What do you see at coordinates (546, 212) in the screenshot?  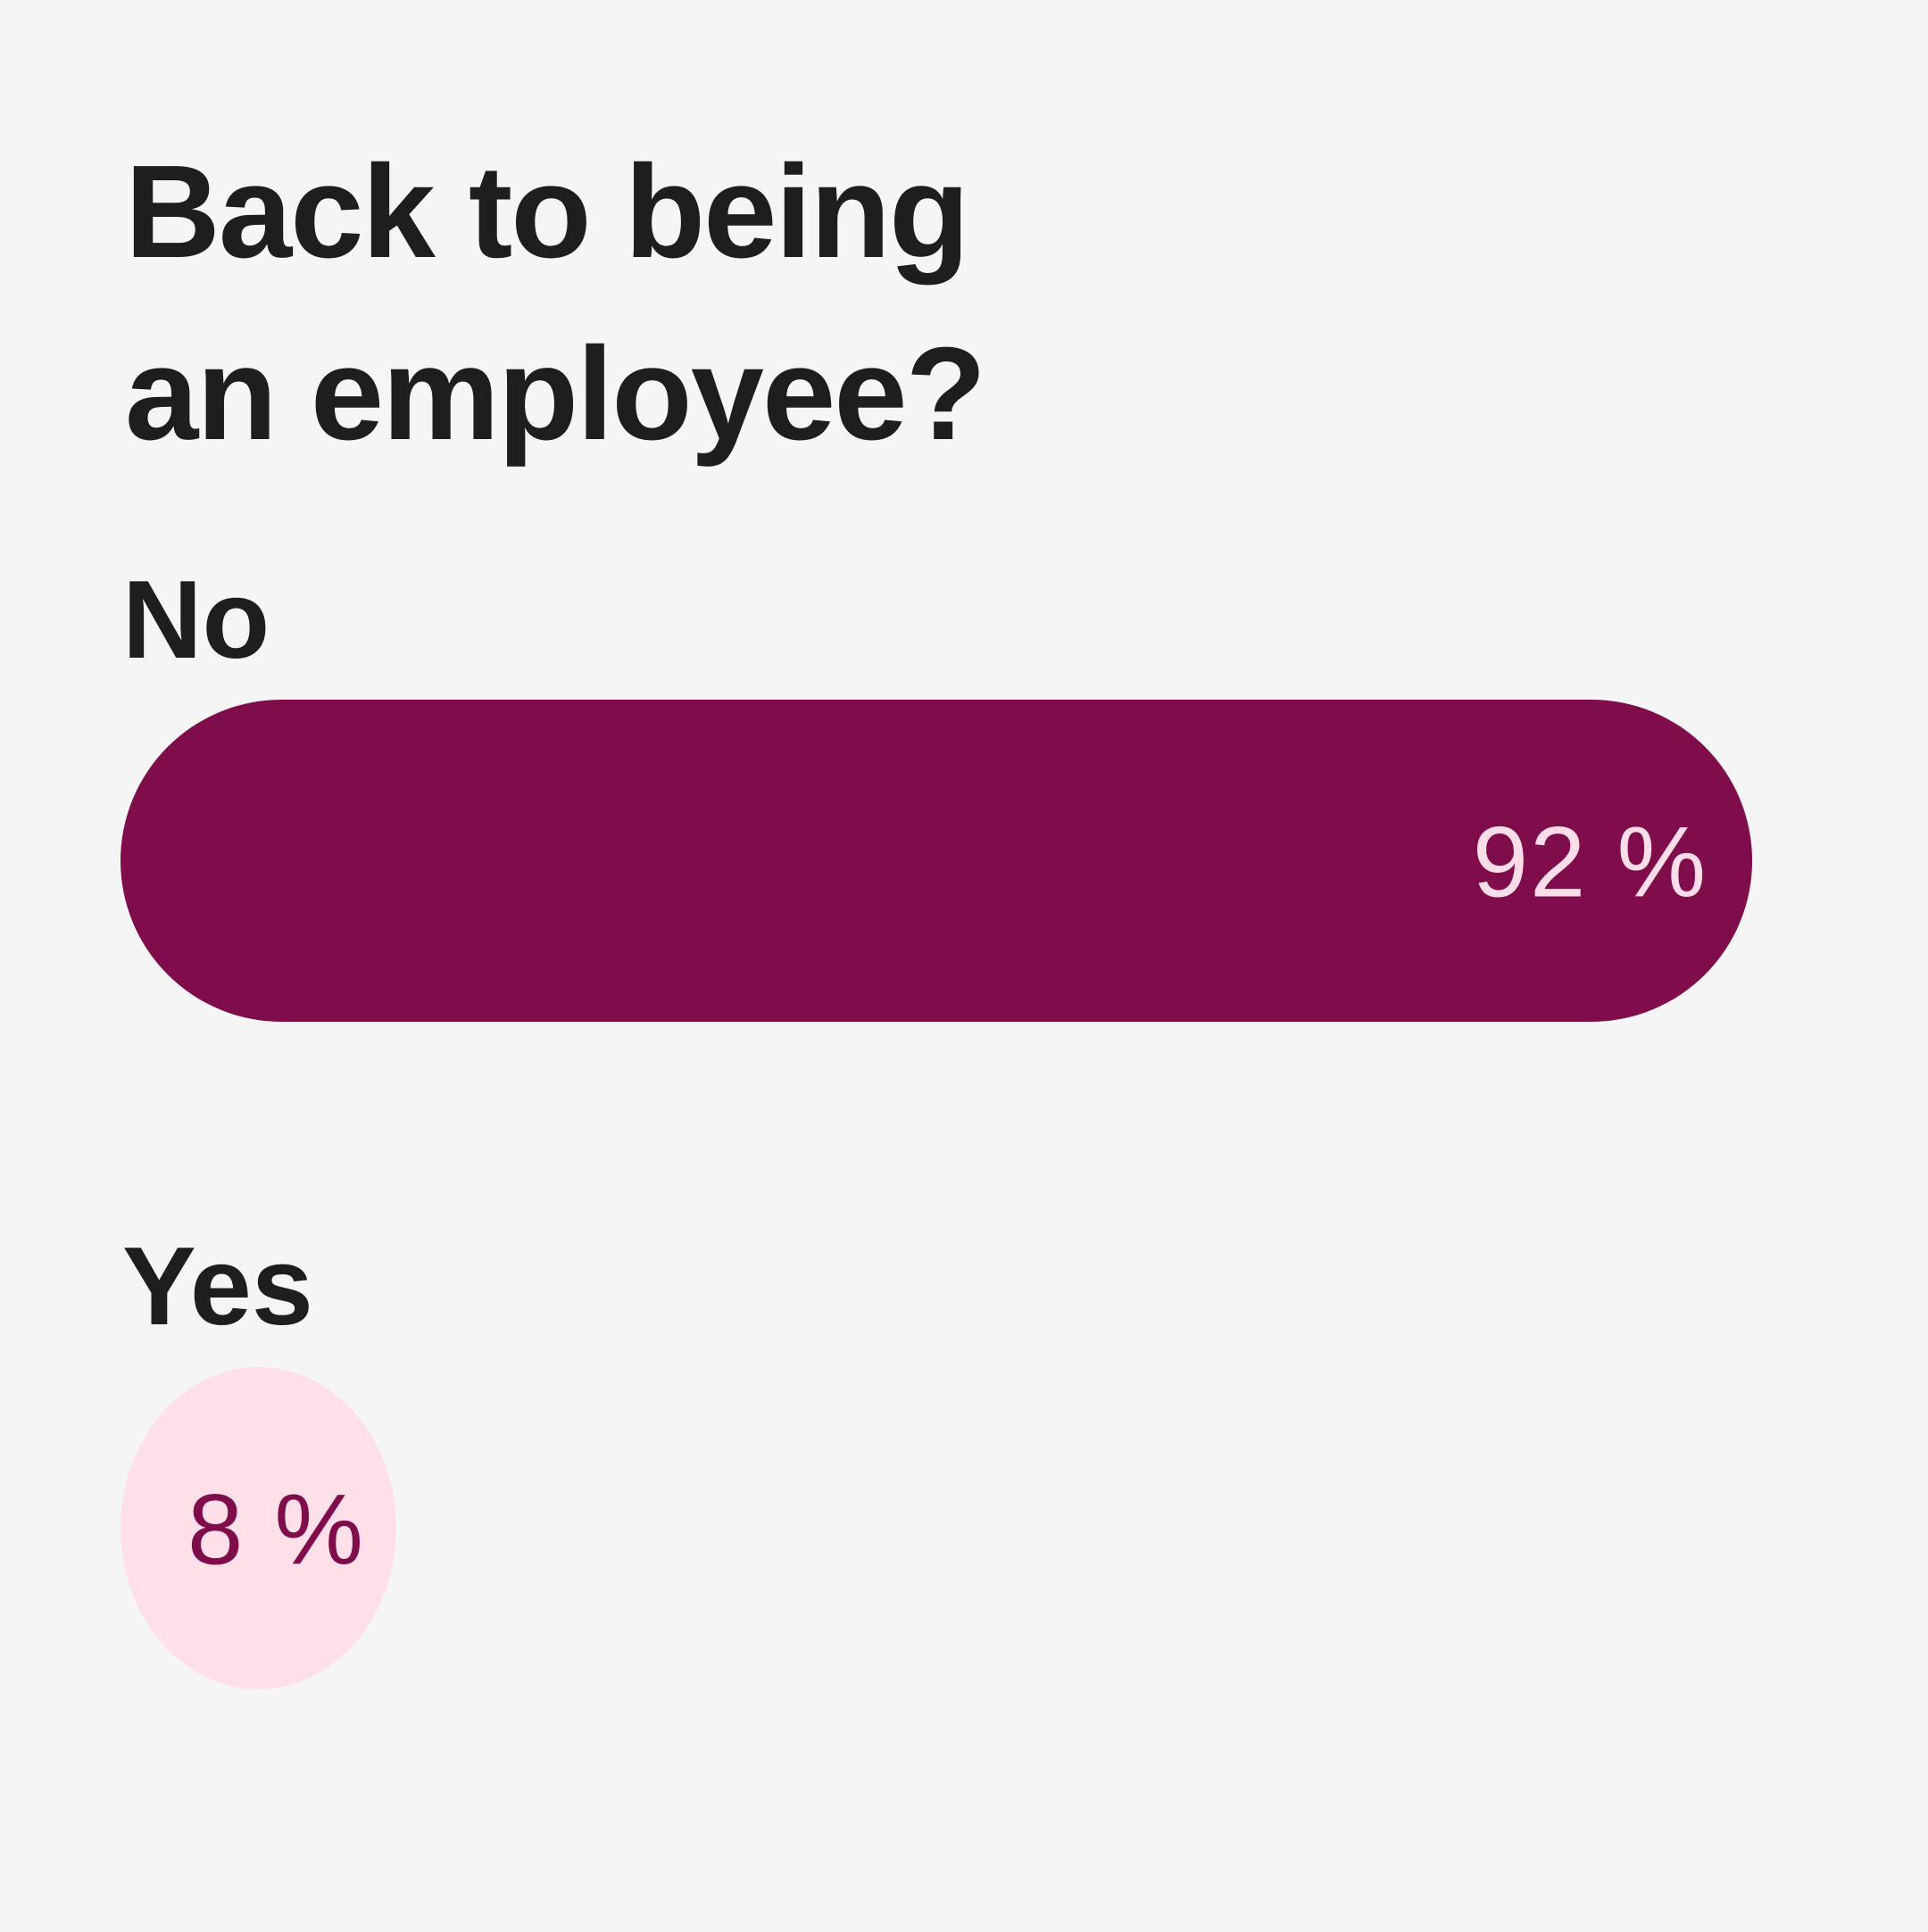 I see `chart-title: Back to being` at bounding box center [546, 212].